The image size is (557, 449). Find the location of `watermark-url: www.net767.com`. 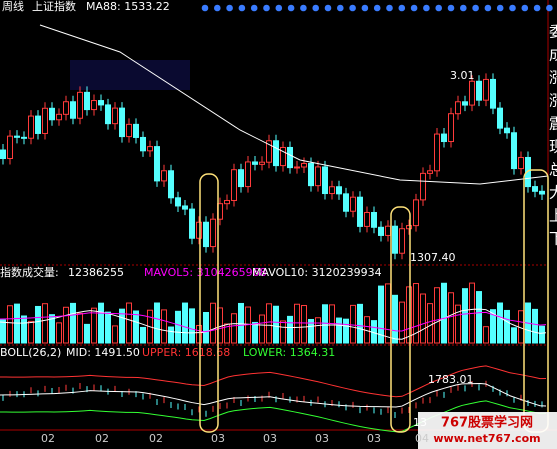

watermark-url: www.net767.com is located at coordinates (486, 438).